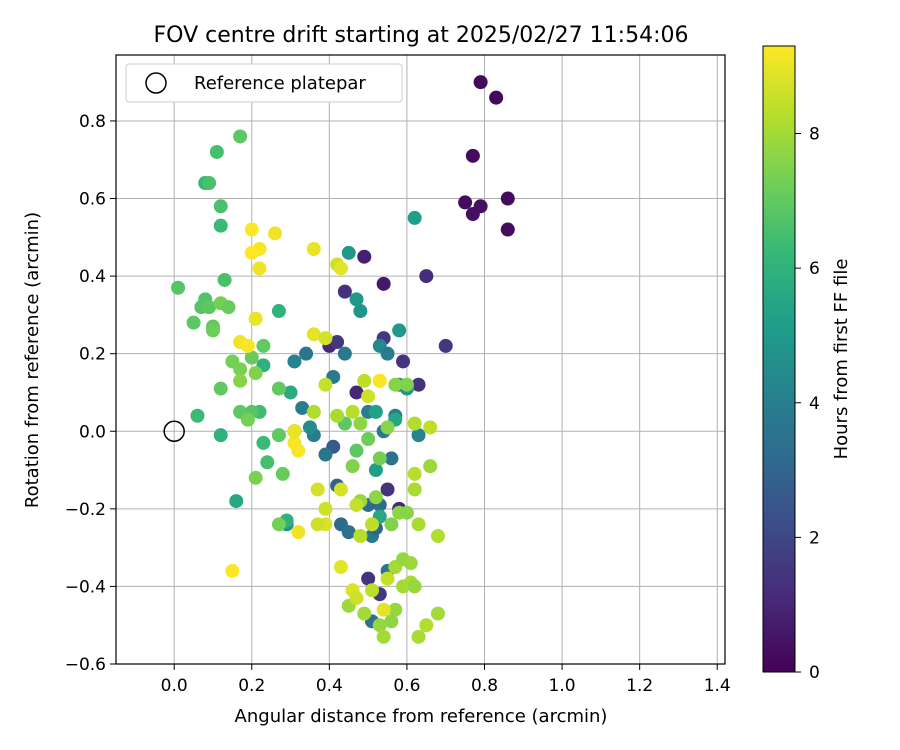 The width and height of the screenshot is (900, 750). I want to click on reference-marker, so click(174, 431).